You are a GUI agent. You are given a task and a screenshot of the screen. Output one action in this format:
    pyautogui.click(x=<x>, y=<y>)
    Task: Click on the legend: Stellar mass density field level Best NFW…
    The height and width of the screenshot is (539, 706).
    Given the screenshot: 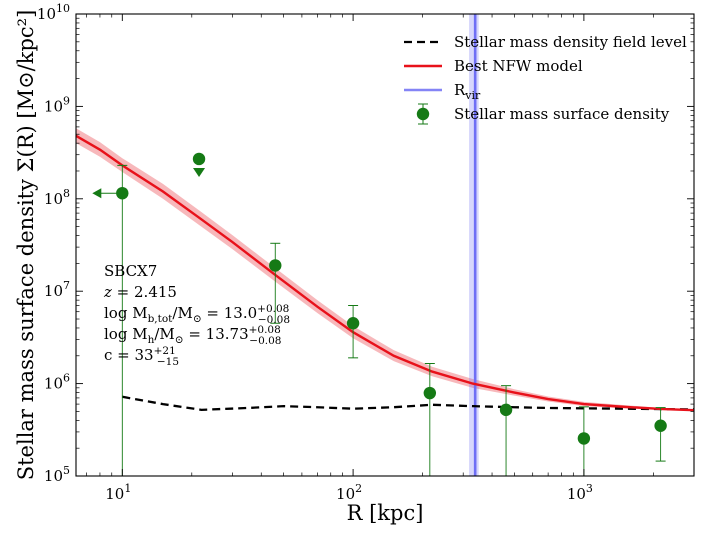 What is the action you would take?
    pyautogui.click(x=545, y=79)
    